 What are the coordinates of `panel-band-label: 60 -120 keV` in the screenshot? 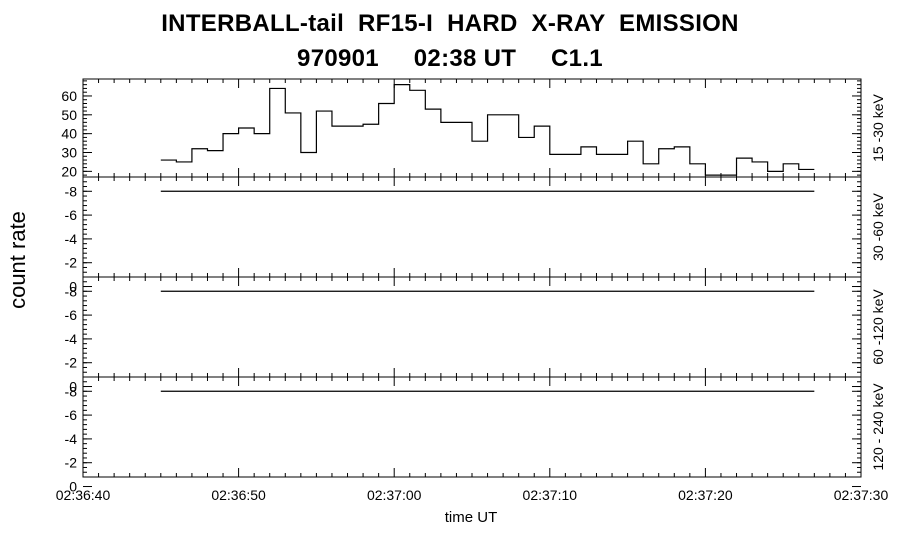 It's located at (878, 327).